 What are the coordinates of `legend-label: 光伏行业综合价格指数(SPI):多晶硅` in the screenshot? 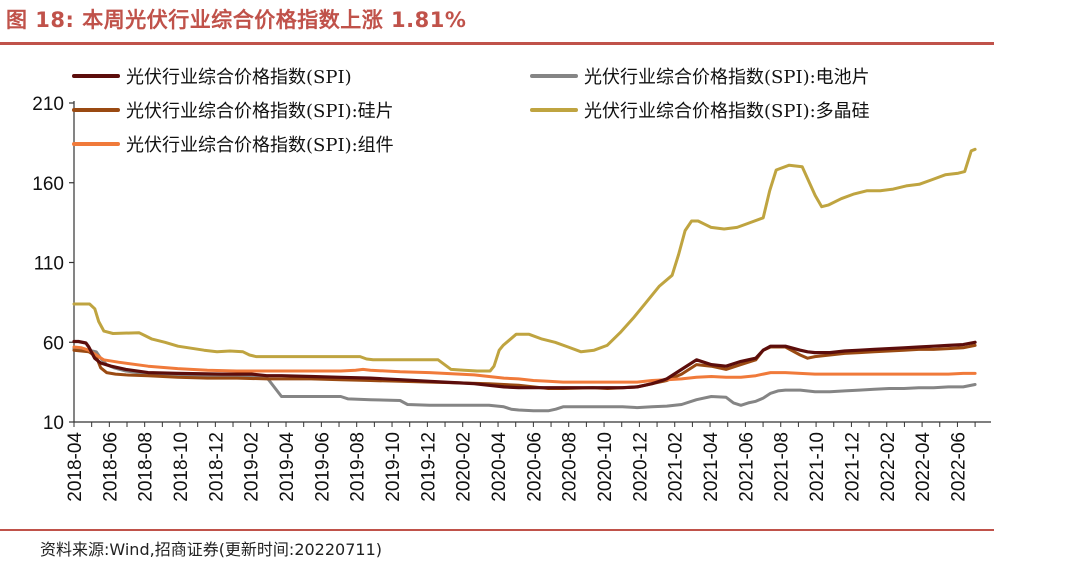 It's located at (727, 111).